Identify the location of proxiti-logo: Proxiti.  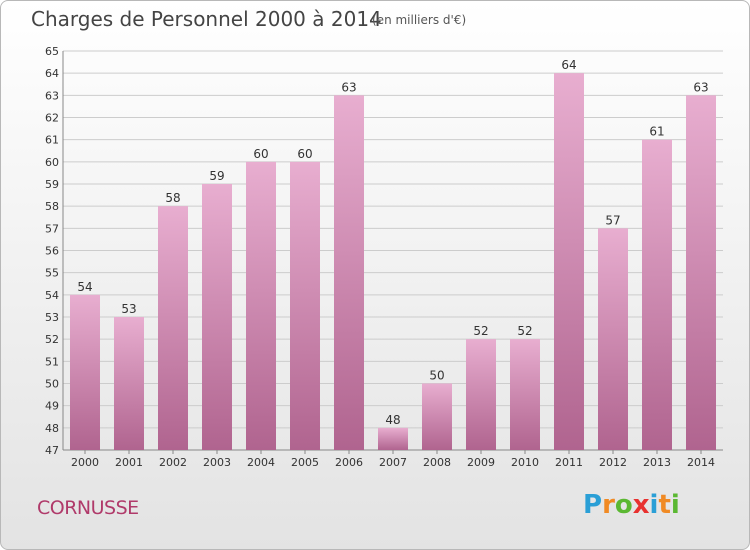
(631, 505).